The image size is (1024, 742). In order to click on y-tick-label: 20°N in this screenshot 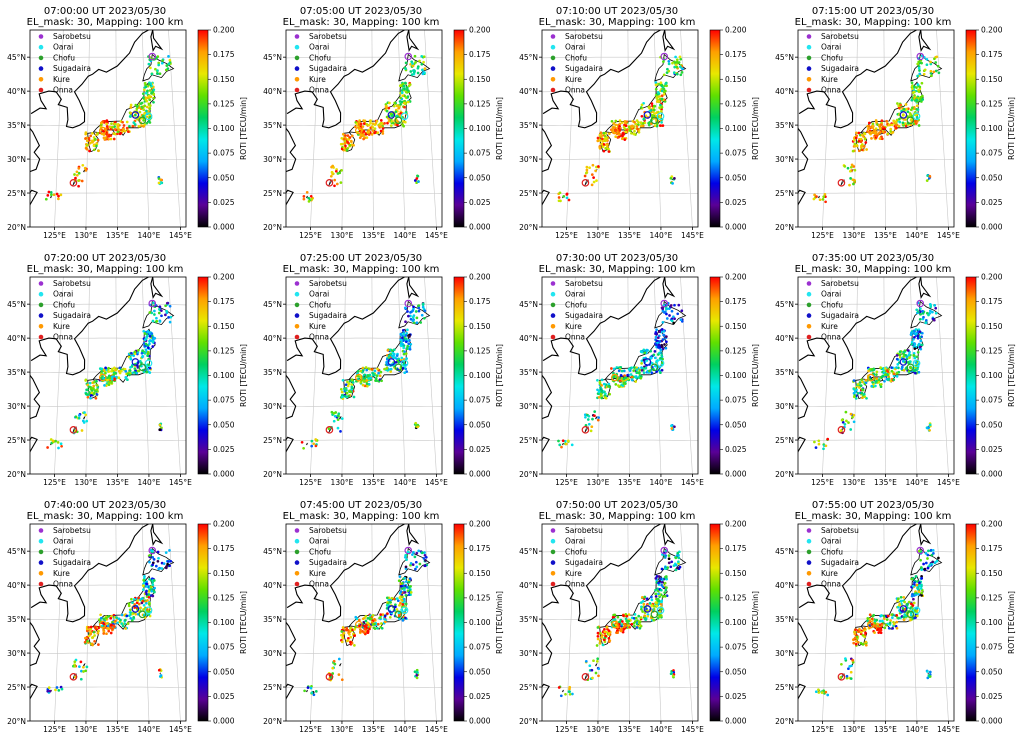, I will do `click(528, 227)`.